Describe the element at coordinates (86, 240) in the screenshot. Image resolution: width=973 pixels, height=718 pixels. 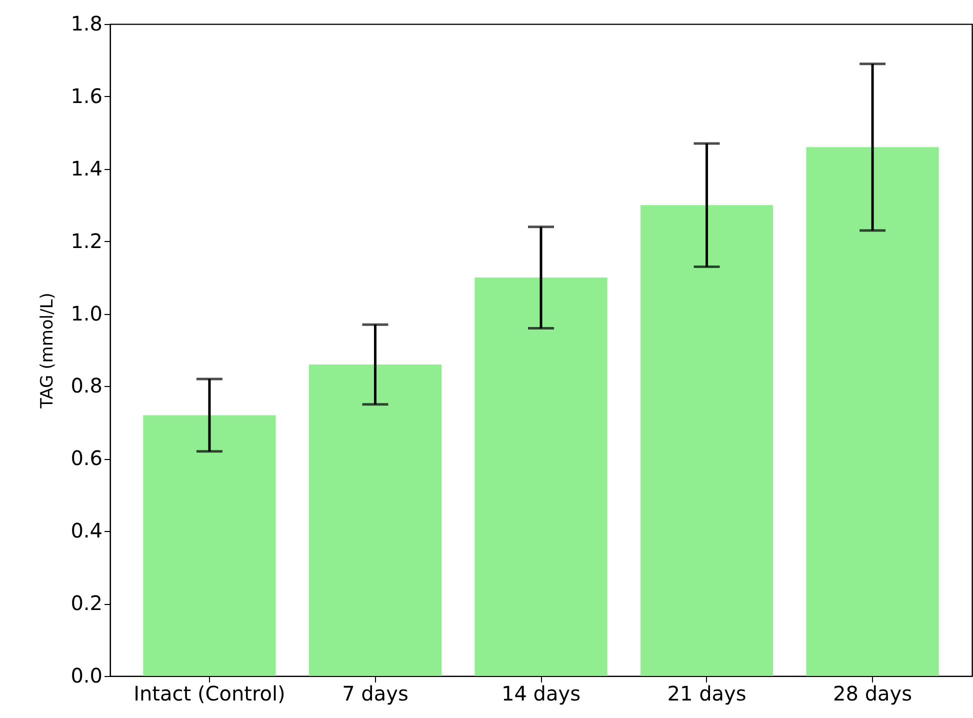
I see `y-tick-label: 1.2` at that location.